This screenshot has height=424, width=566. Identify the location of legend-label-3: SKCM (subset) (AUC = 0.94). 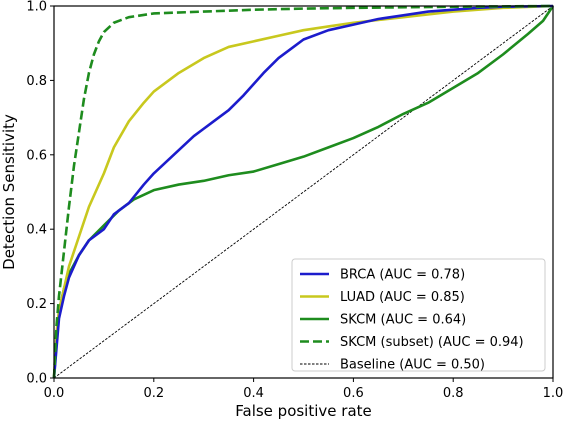
(432, 342).